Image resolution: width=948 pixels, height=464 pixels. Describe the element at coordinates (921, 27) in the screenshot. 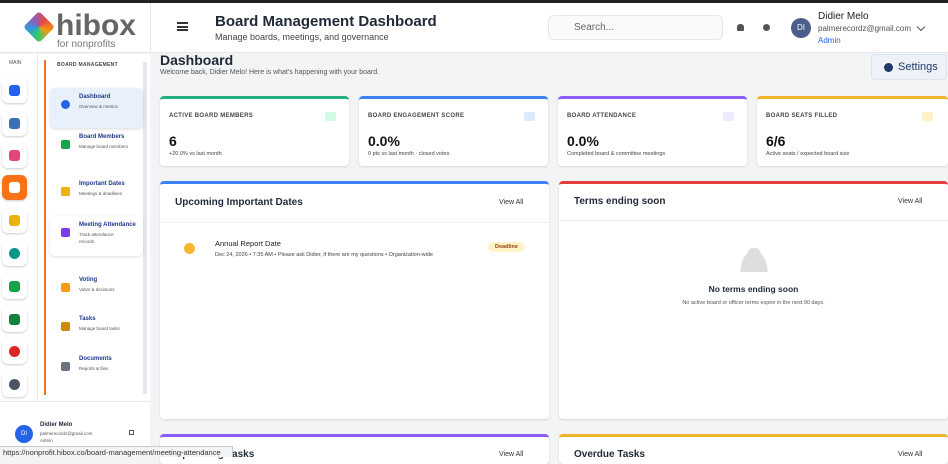

I see `user-menu-caret` at that location.